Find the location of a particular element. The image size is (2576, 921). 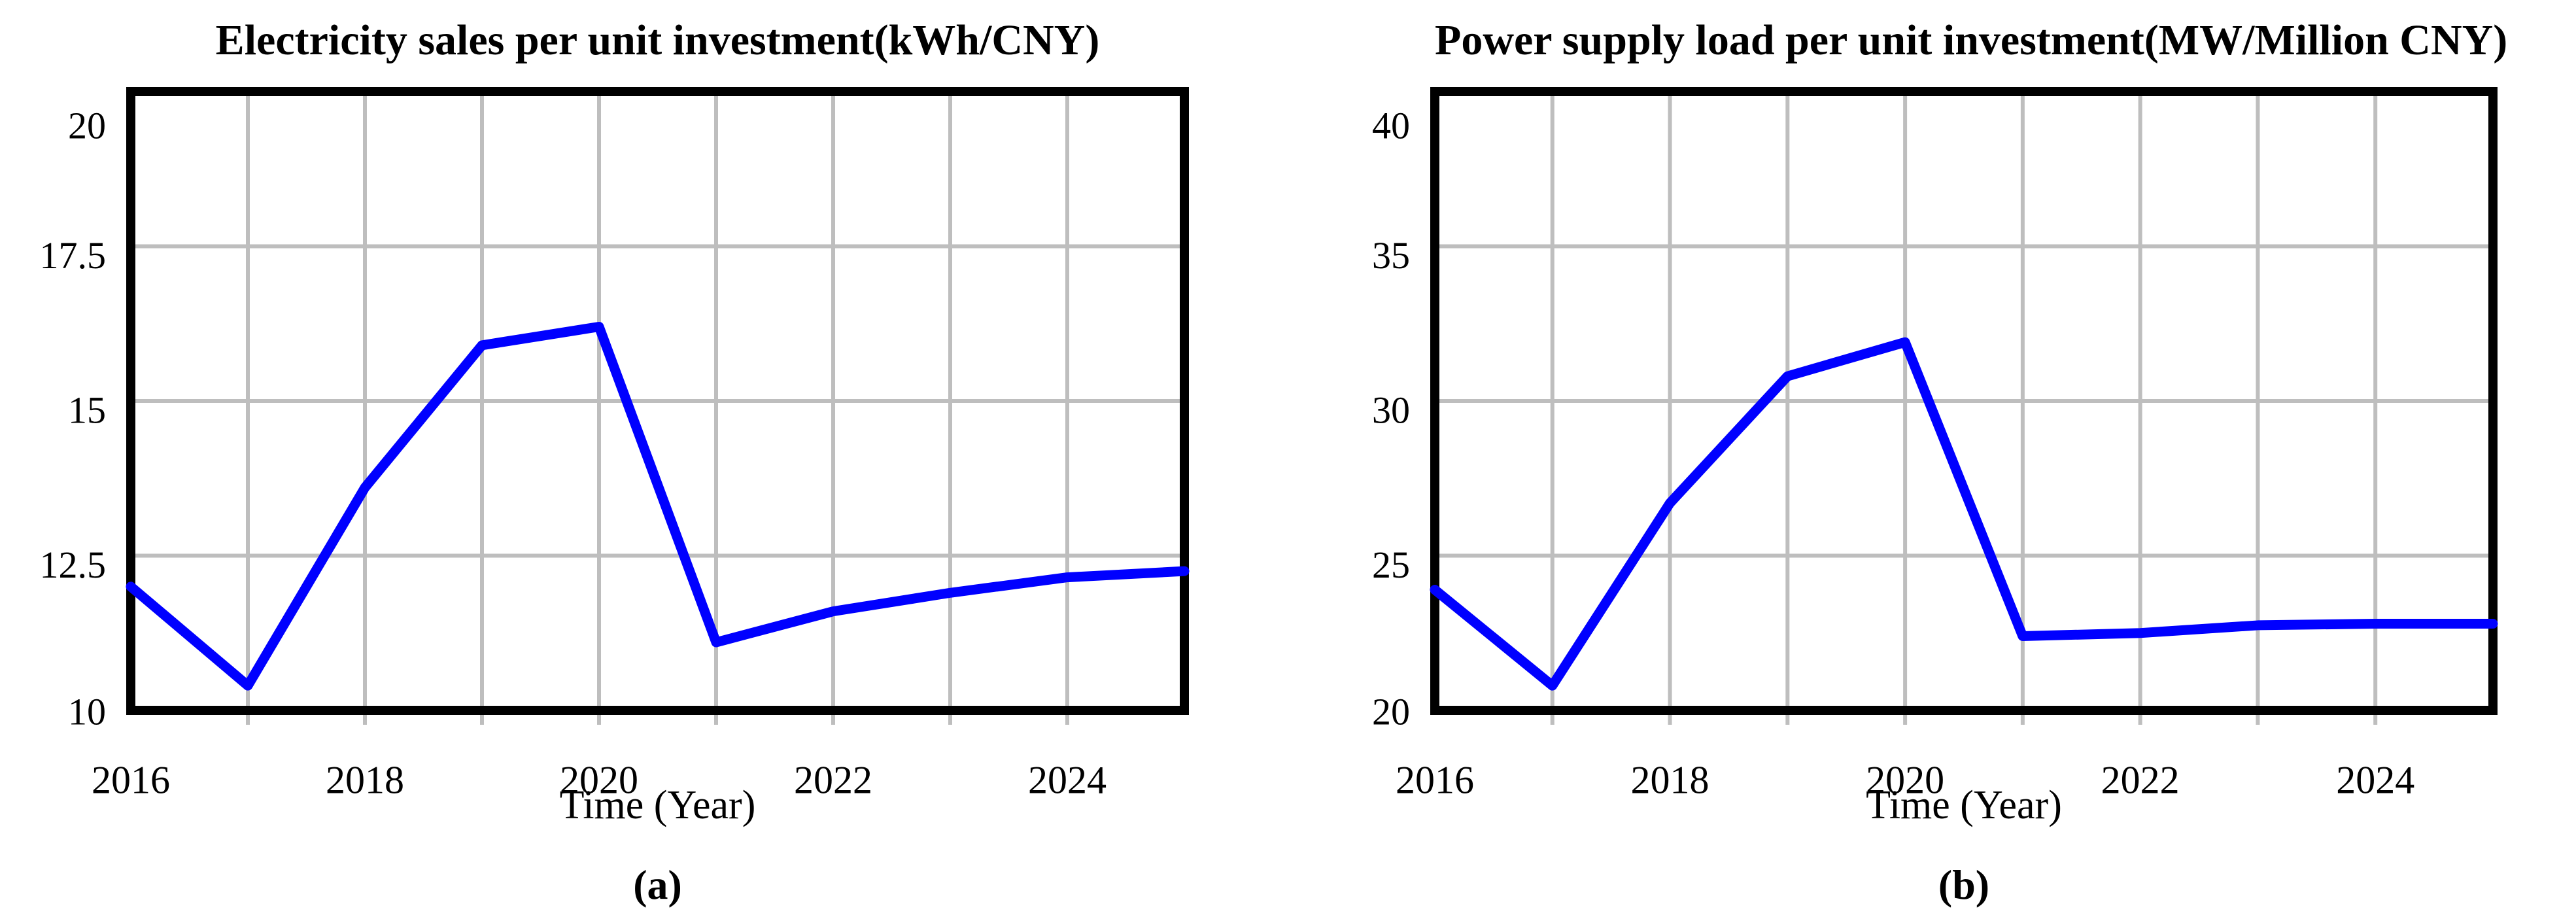

chart-b-caption: (b) is located at coordinates (1964, 885).